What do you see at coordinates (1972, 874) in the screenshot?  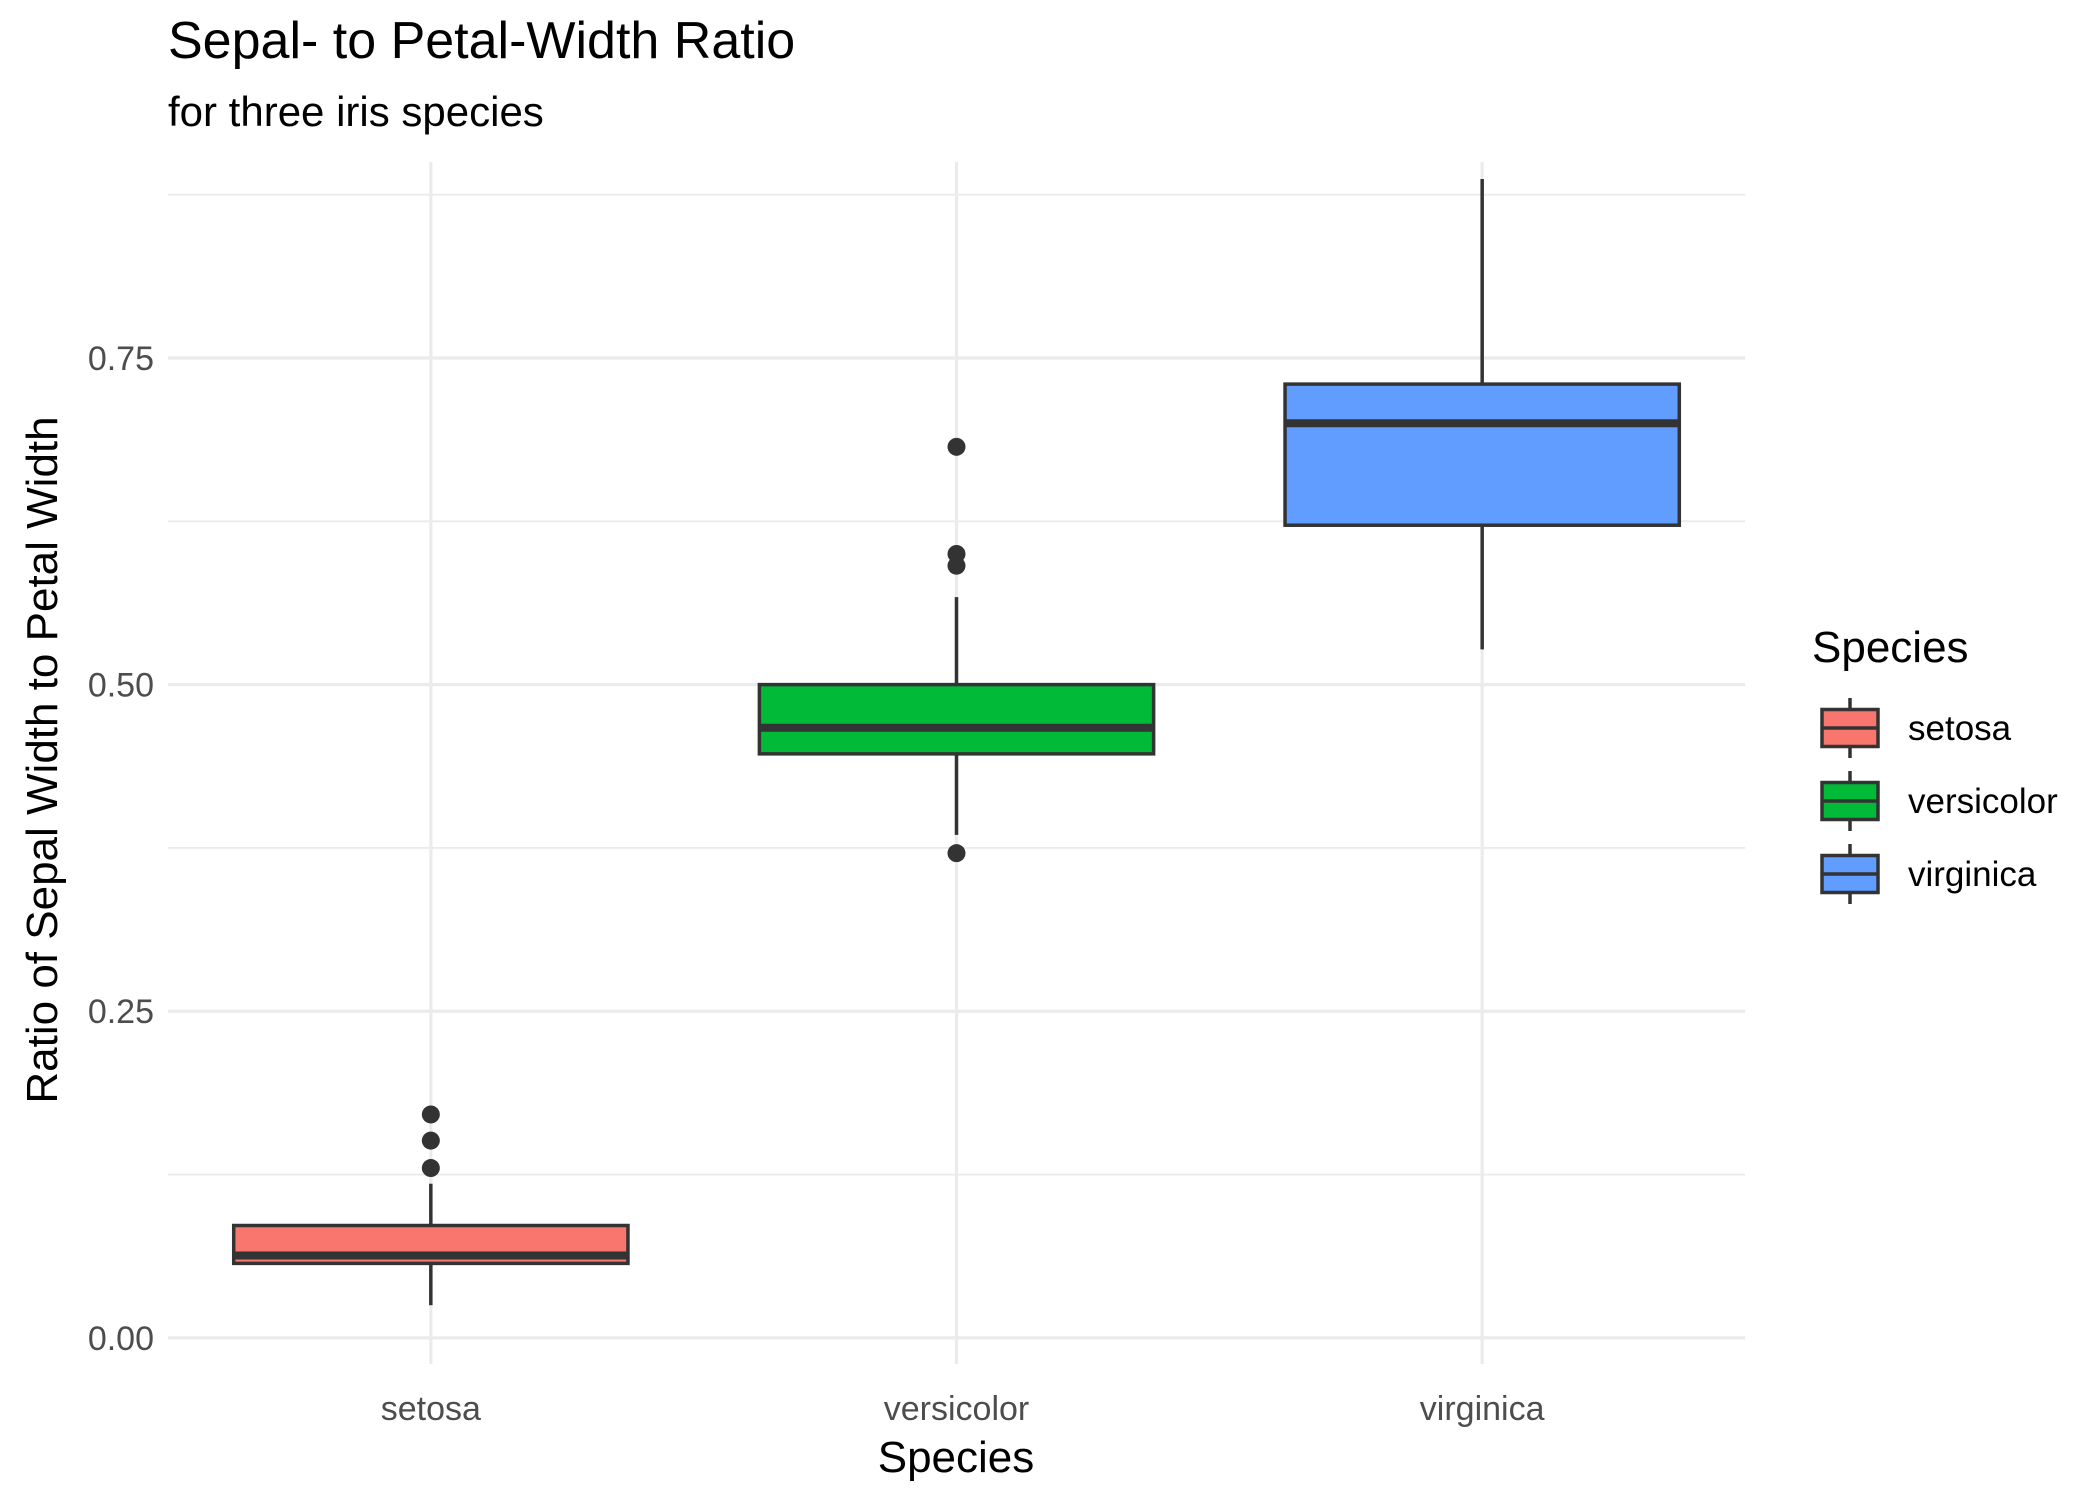 I see `legend-label: virginica` at bounding box center [1972, 874].